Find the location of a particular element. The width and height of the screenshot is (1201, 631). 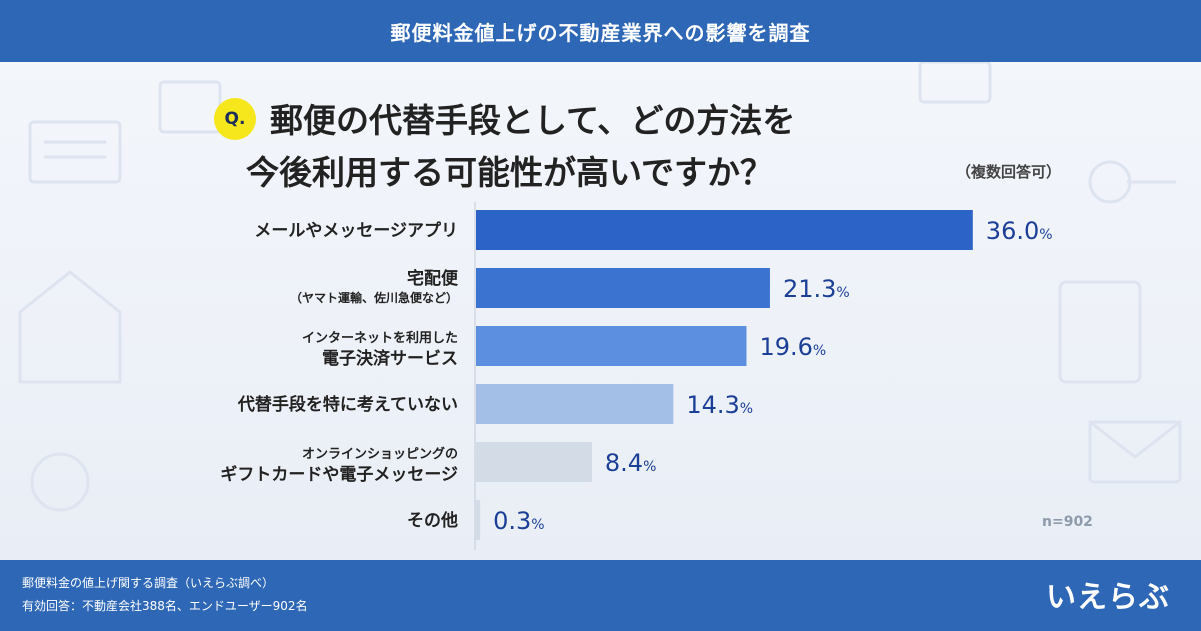

person-icon is located at coordinates (60, 482).